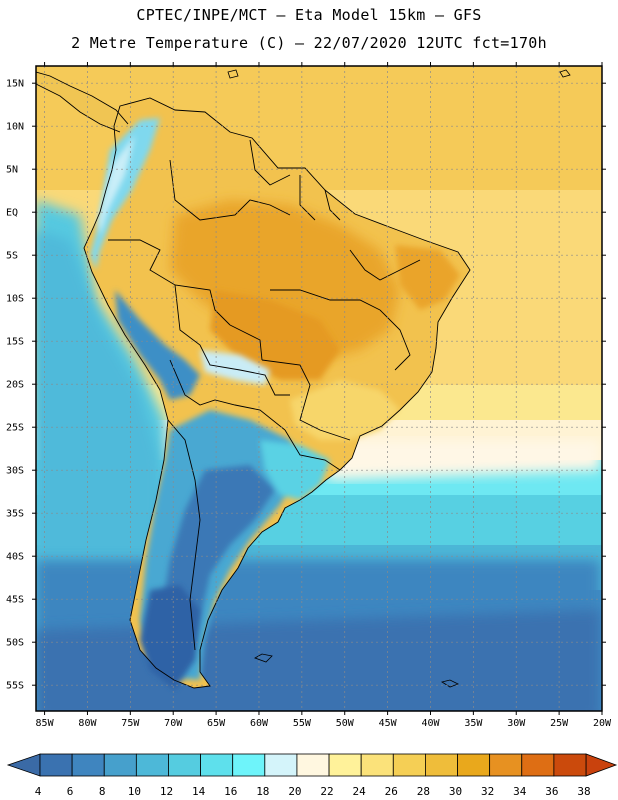  What do you see at coordinates (70, 791) in the screenshot?
I see `colorbar-label: 6` at bounding box center [70, 791].